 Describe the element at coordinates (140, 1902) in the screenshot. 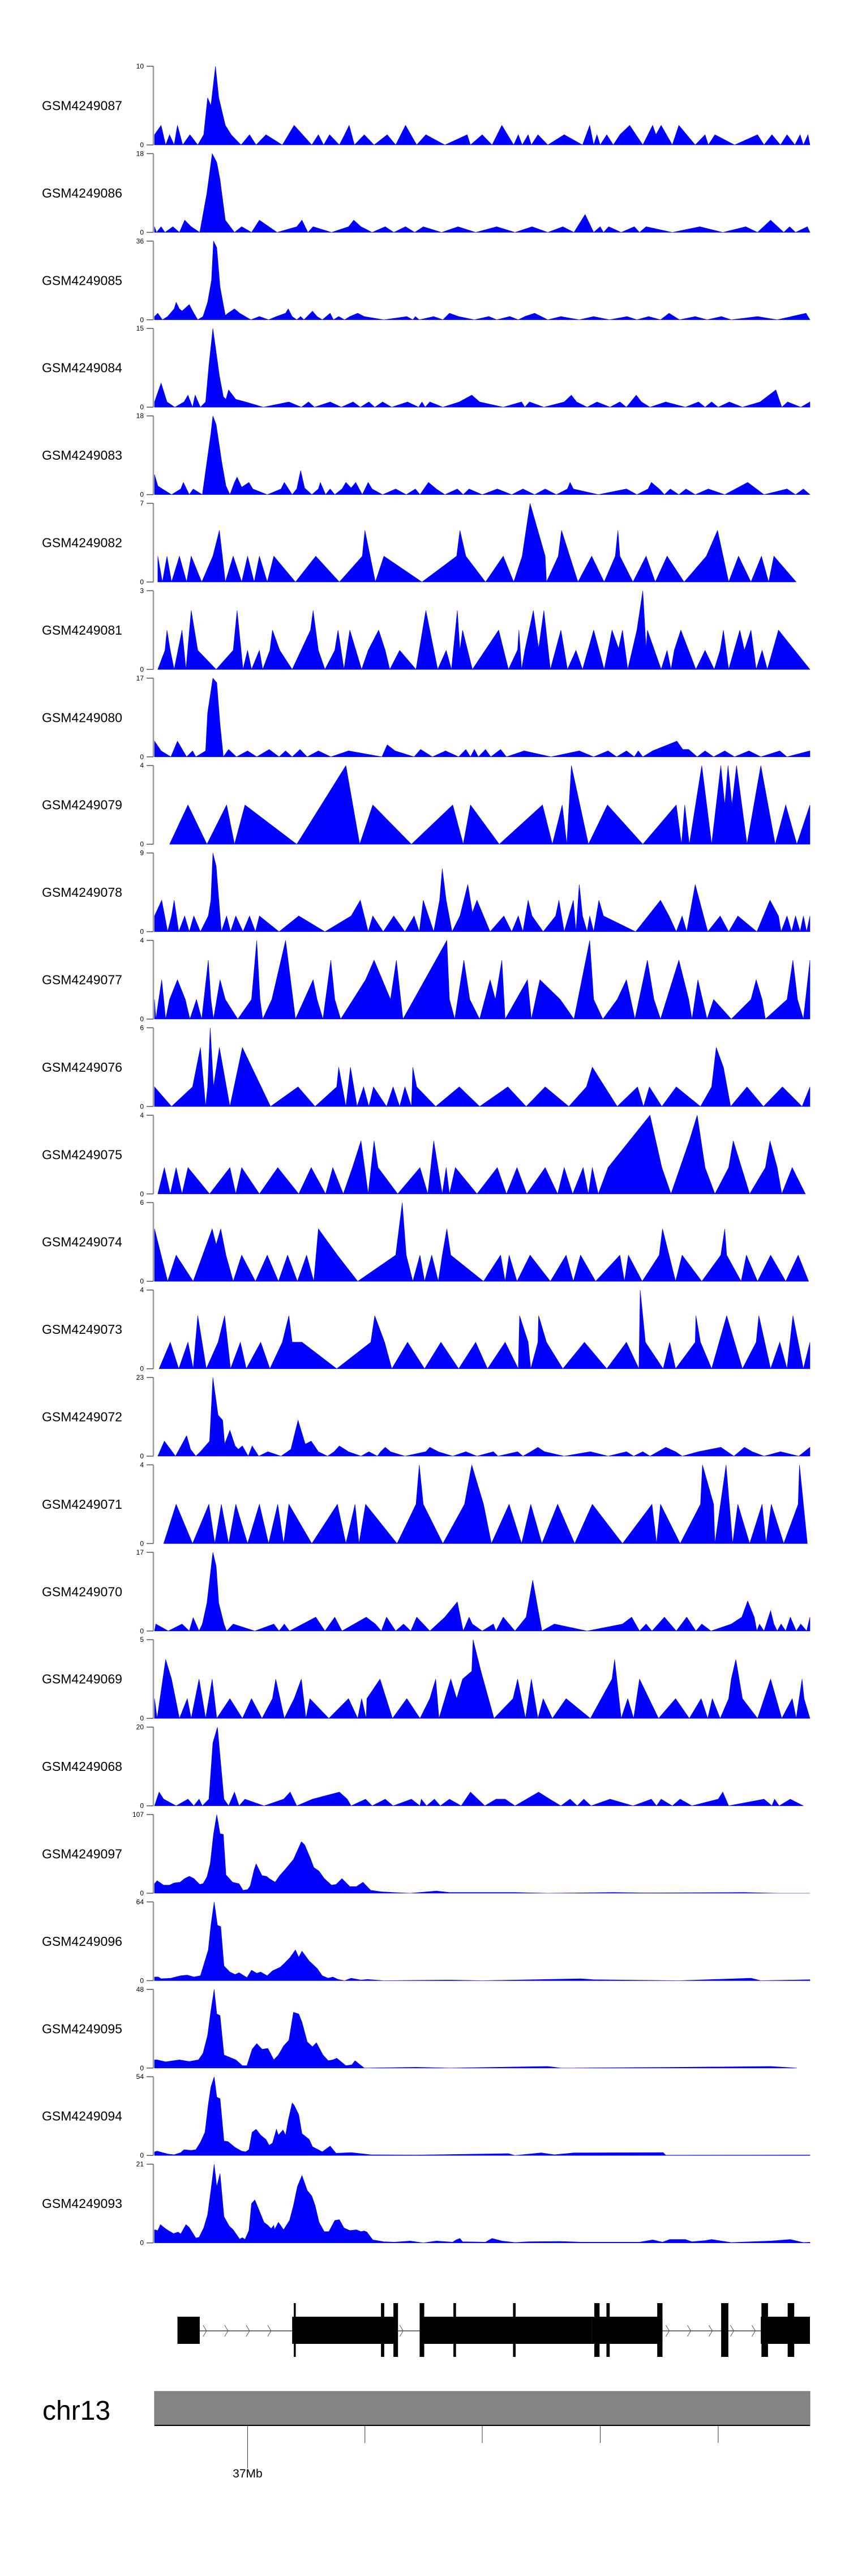

I see `y-tick-label-max: 64` at that location.